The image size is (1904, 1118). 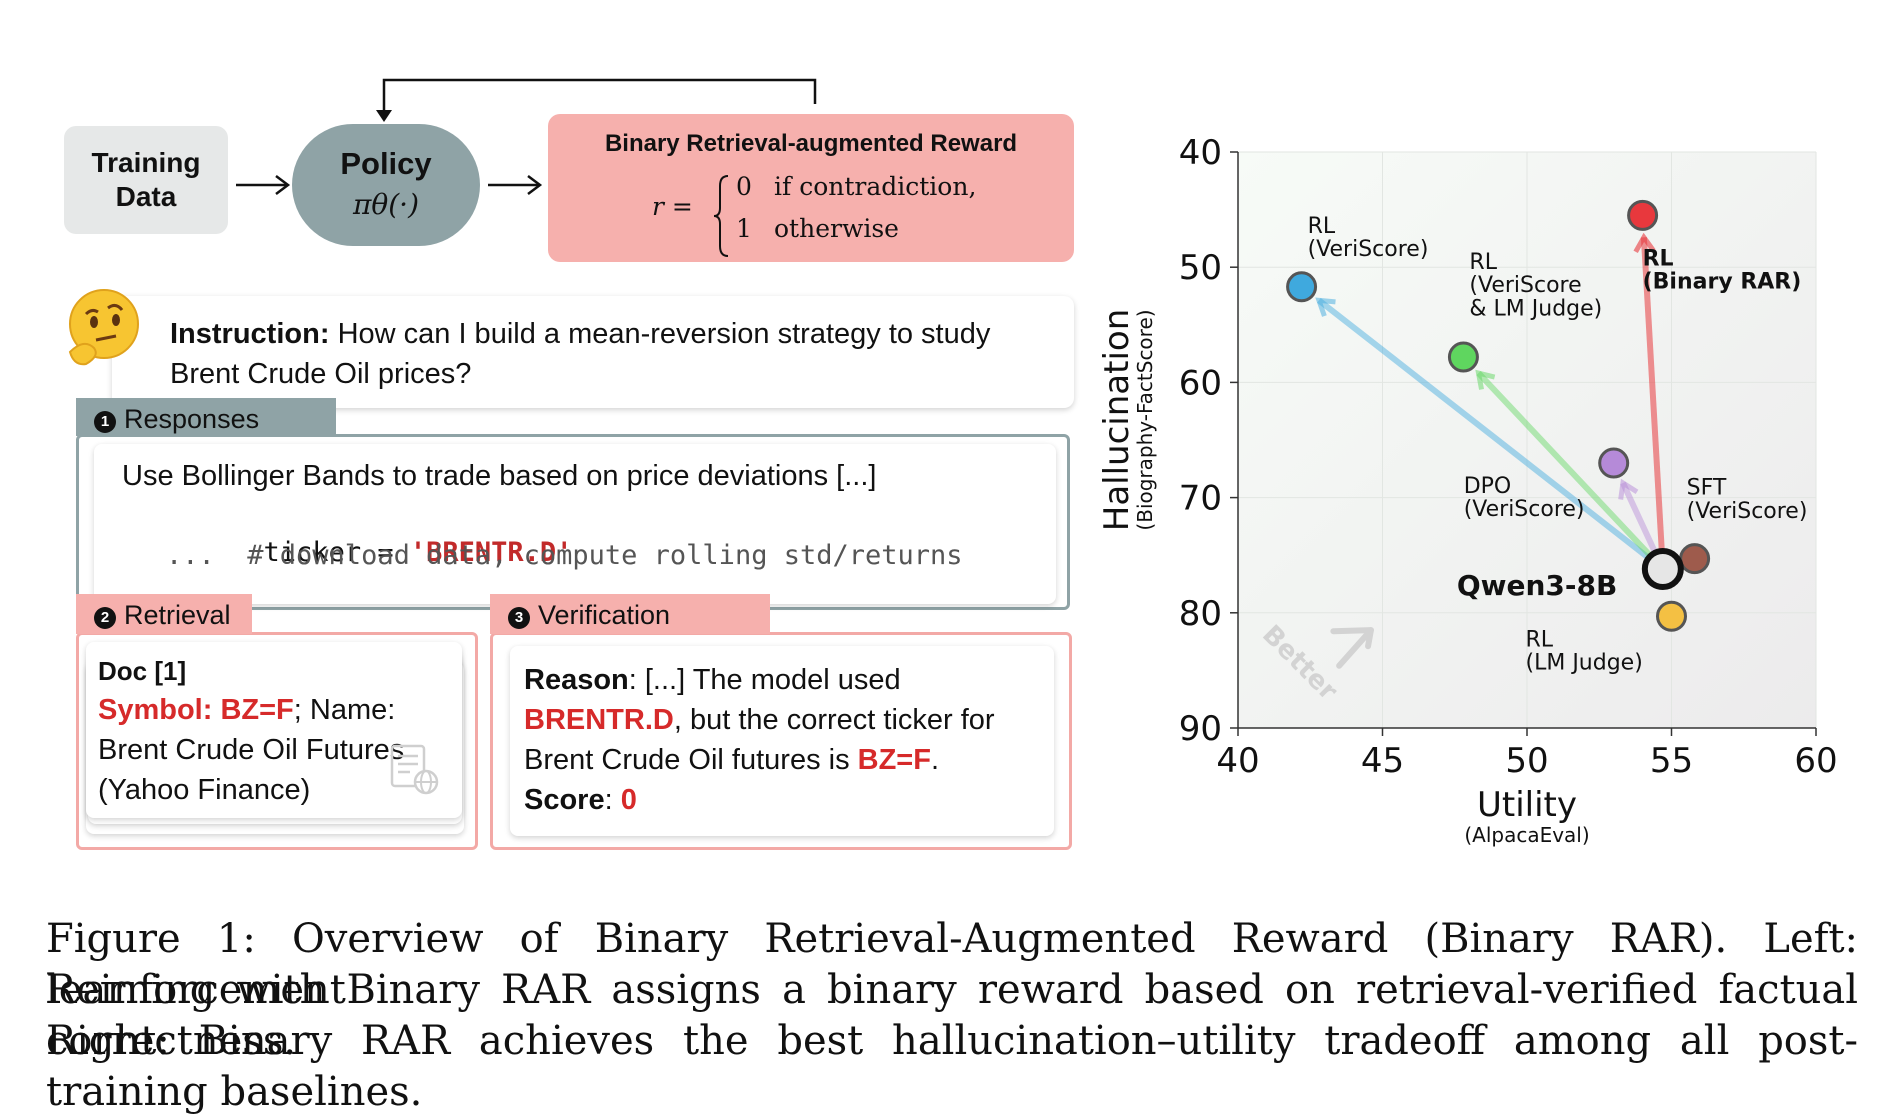 I want to click on score-label: Score, so click(x=564, y=800).